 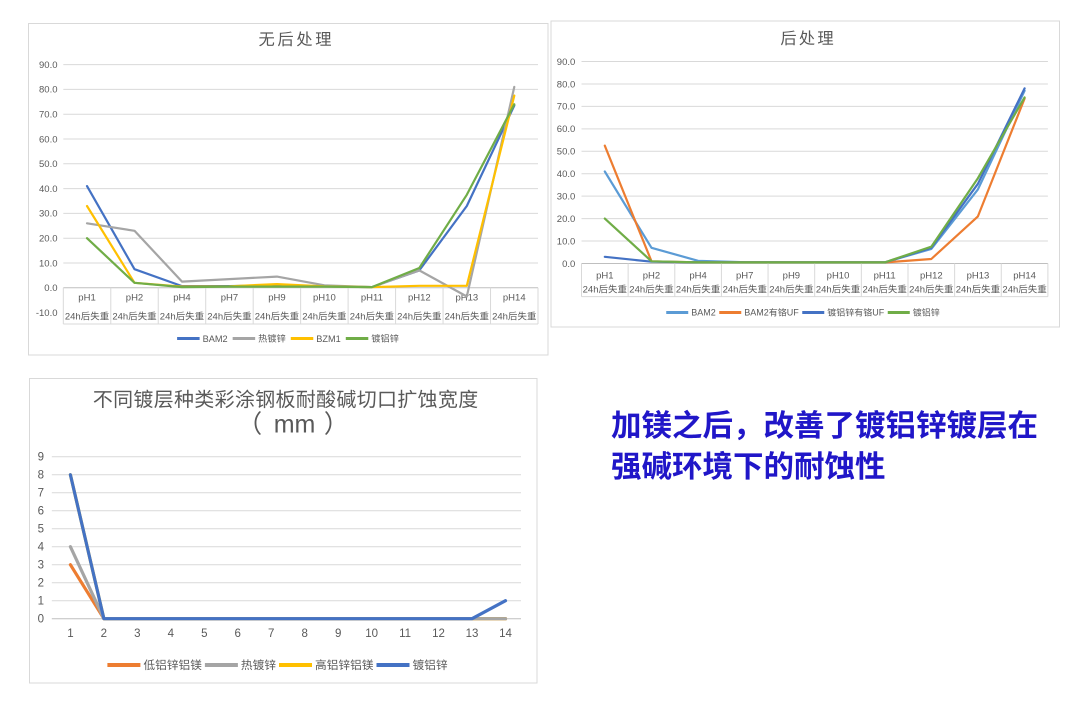 What do you see at coordinates (328, 339) in the screenshot?
I see `svg-text: BZM1` at bounding box center [328, 339].